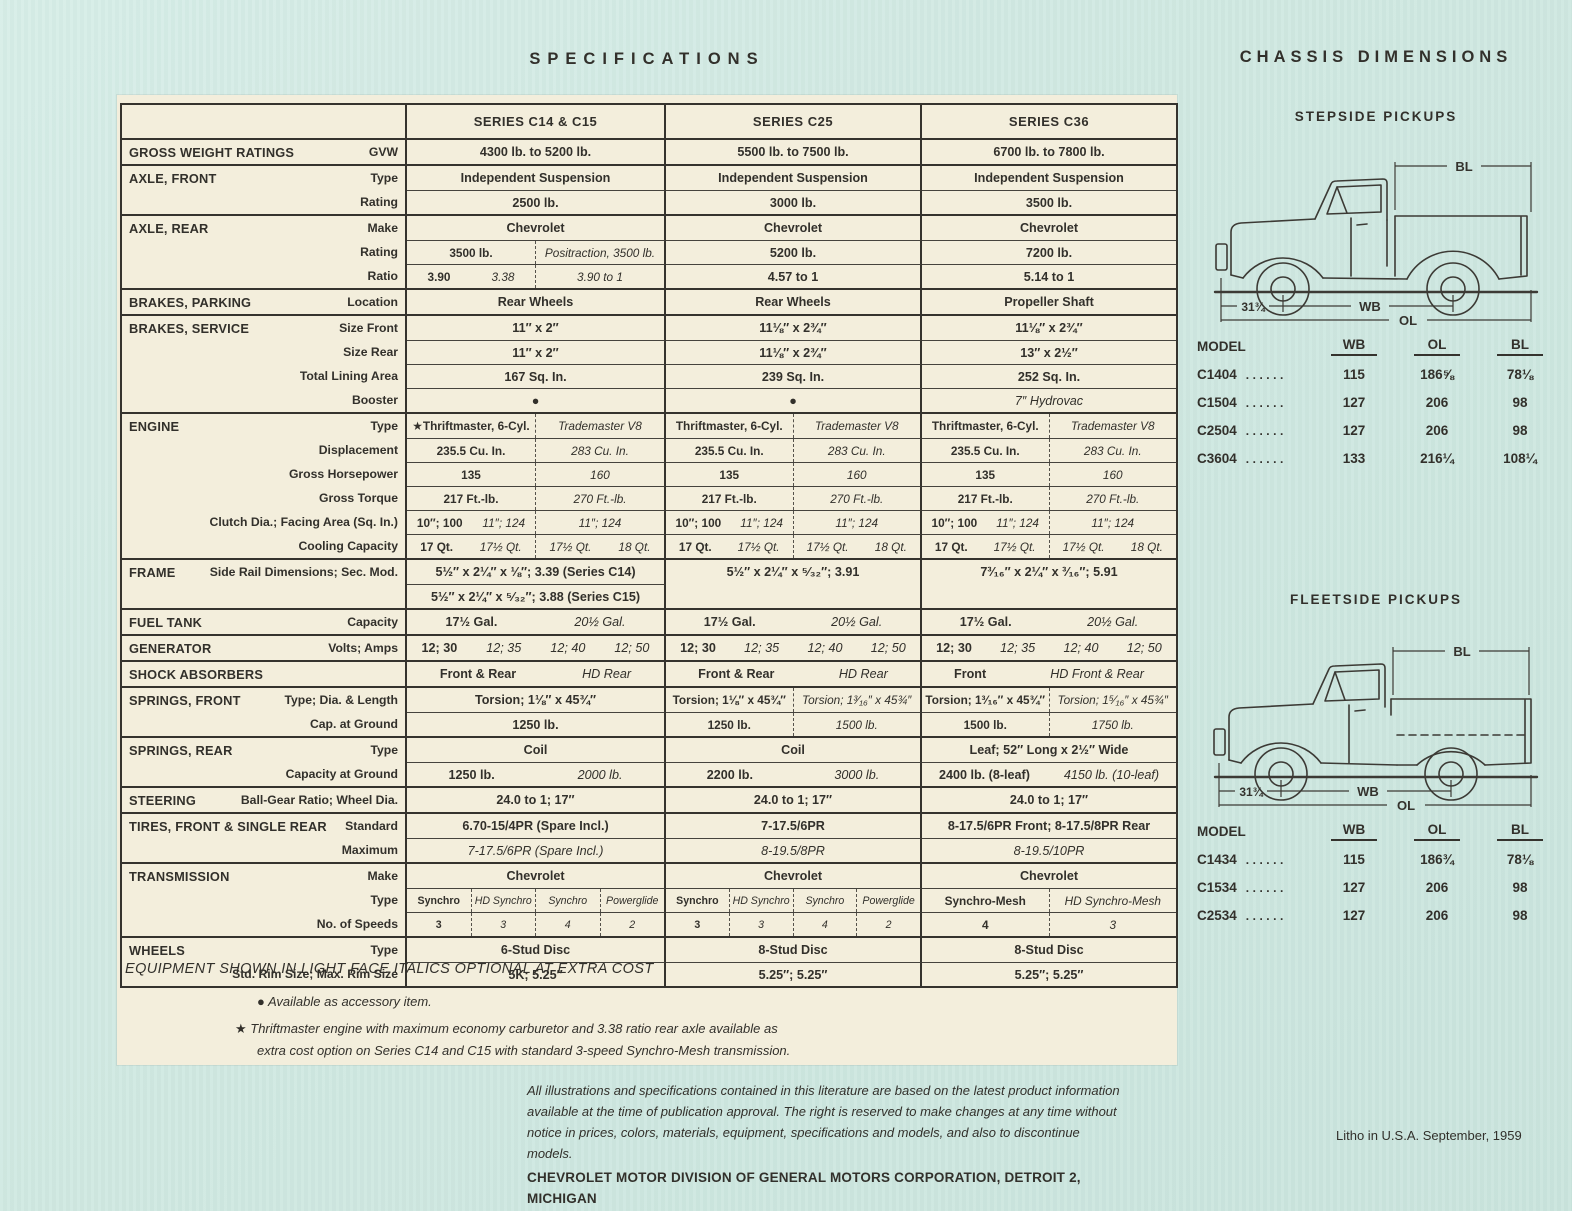 The image size is (1572, 1211). I want to click on spec-cell-group: HD Synchro, so click(503, 900).